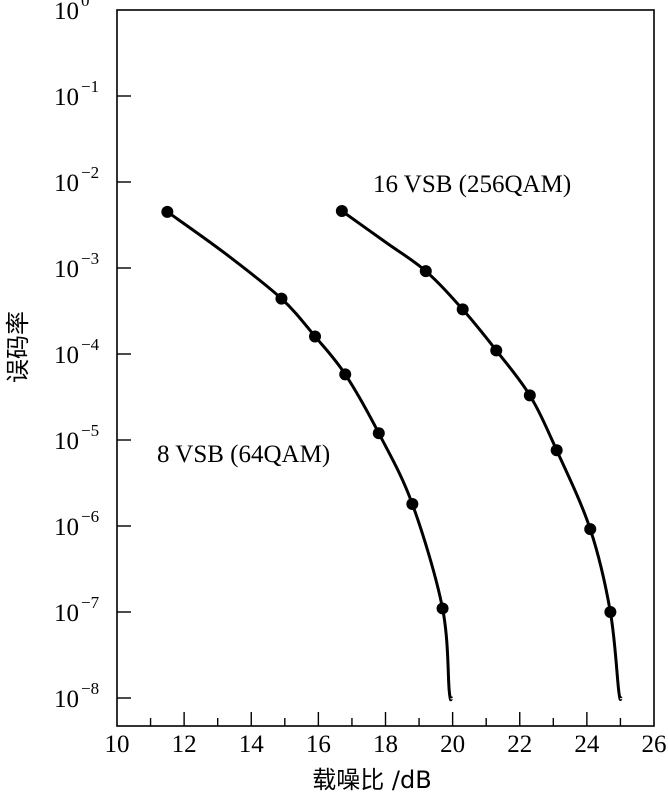 The width and height of the screenshot is (668, 802). What do you see at coordinates (76, 438) in the screenshot?
I see `y-tick-label: 10 −5` at bounding box center [76, 438].